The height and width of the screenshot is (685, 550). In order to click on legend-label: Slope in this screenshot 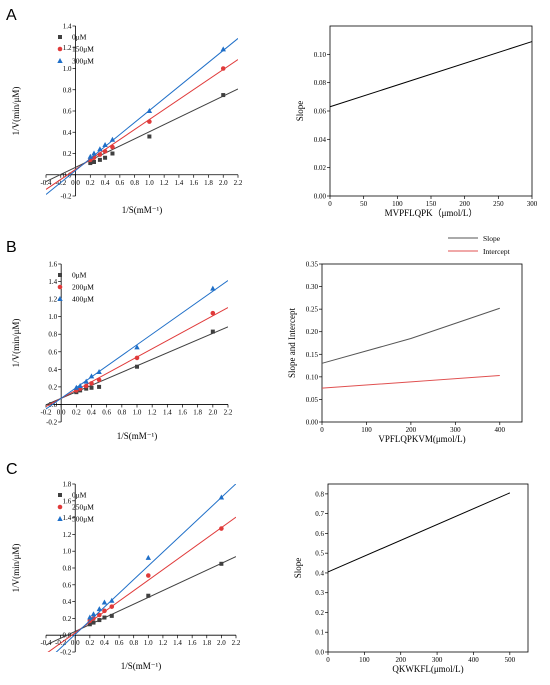, I will do `click(492, 238)`.